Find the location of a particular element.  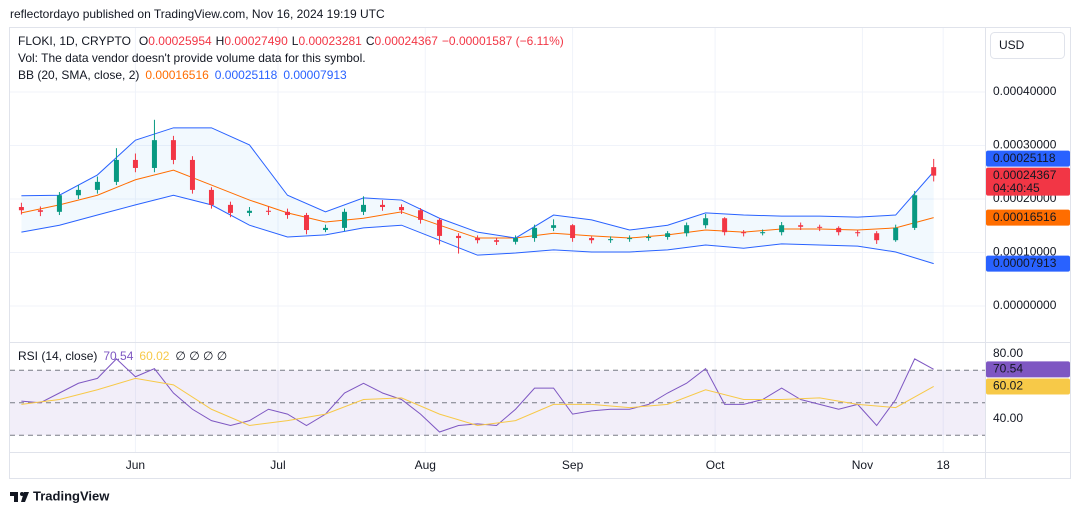

time-tick-label: Aug is located at coordinates (425, 465).